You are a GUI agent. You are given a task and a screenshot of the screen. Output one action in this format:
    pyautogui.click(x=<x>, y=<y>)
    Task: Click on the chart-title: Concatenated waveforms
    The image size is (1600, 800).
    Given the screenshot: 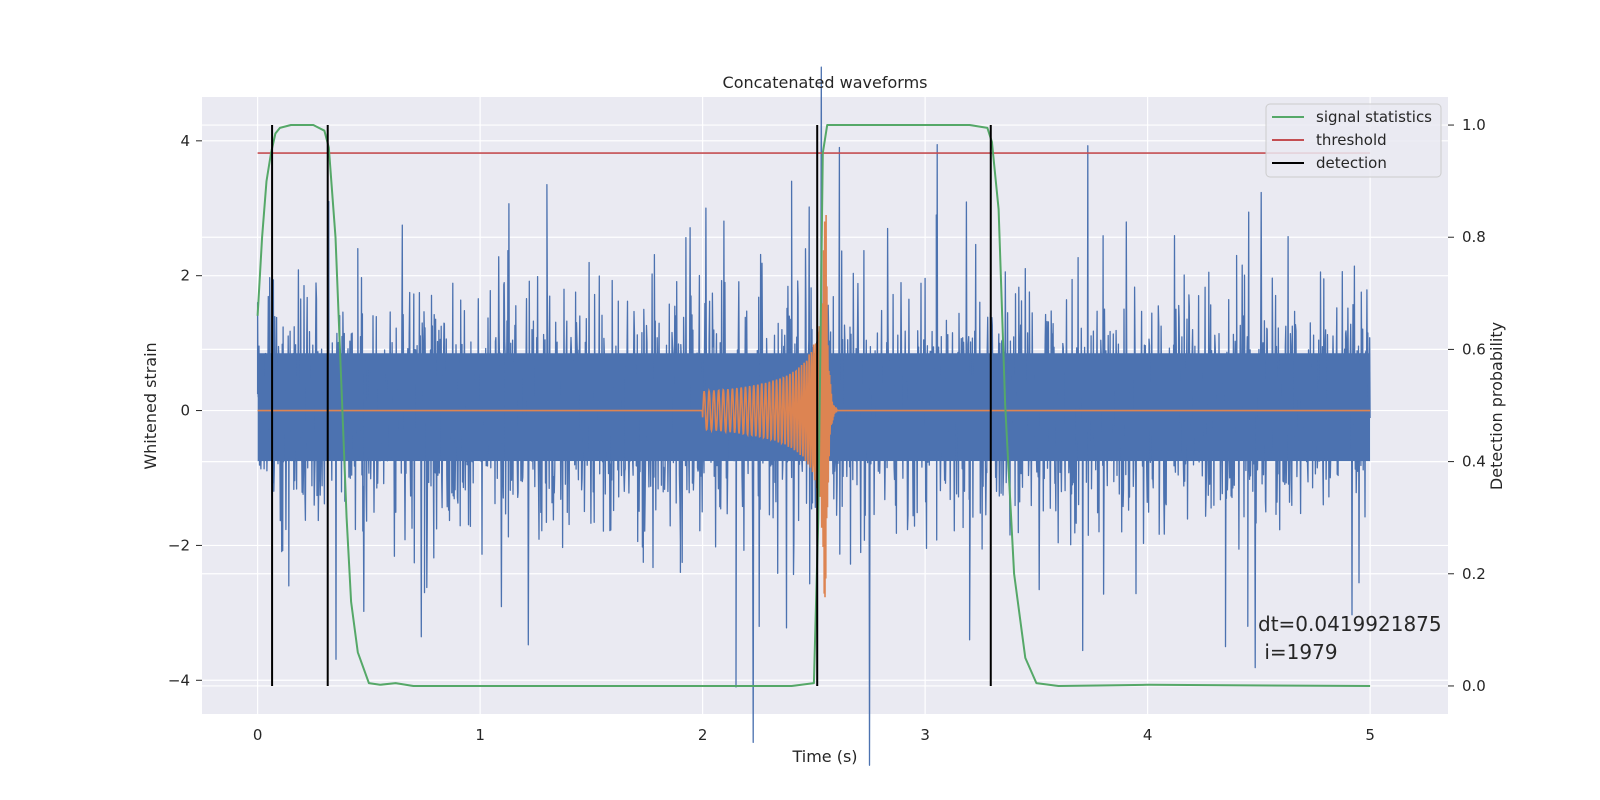 What is the action you would take?
    pyautogui.click(x=825, y=82)
    